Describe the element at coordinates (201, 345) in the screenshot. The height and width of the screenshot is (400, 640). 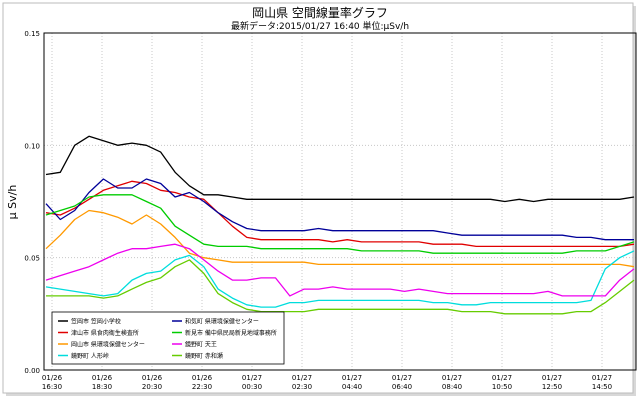
I see `legend-label: 鏡野町 天王` at that location.